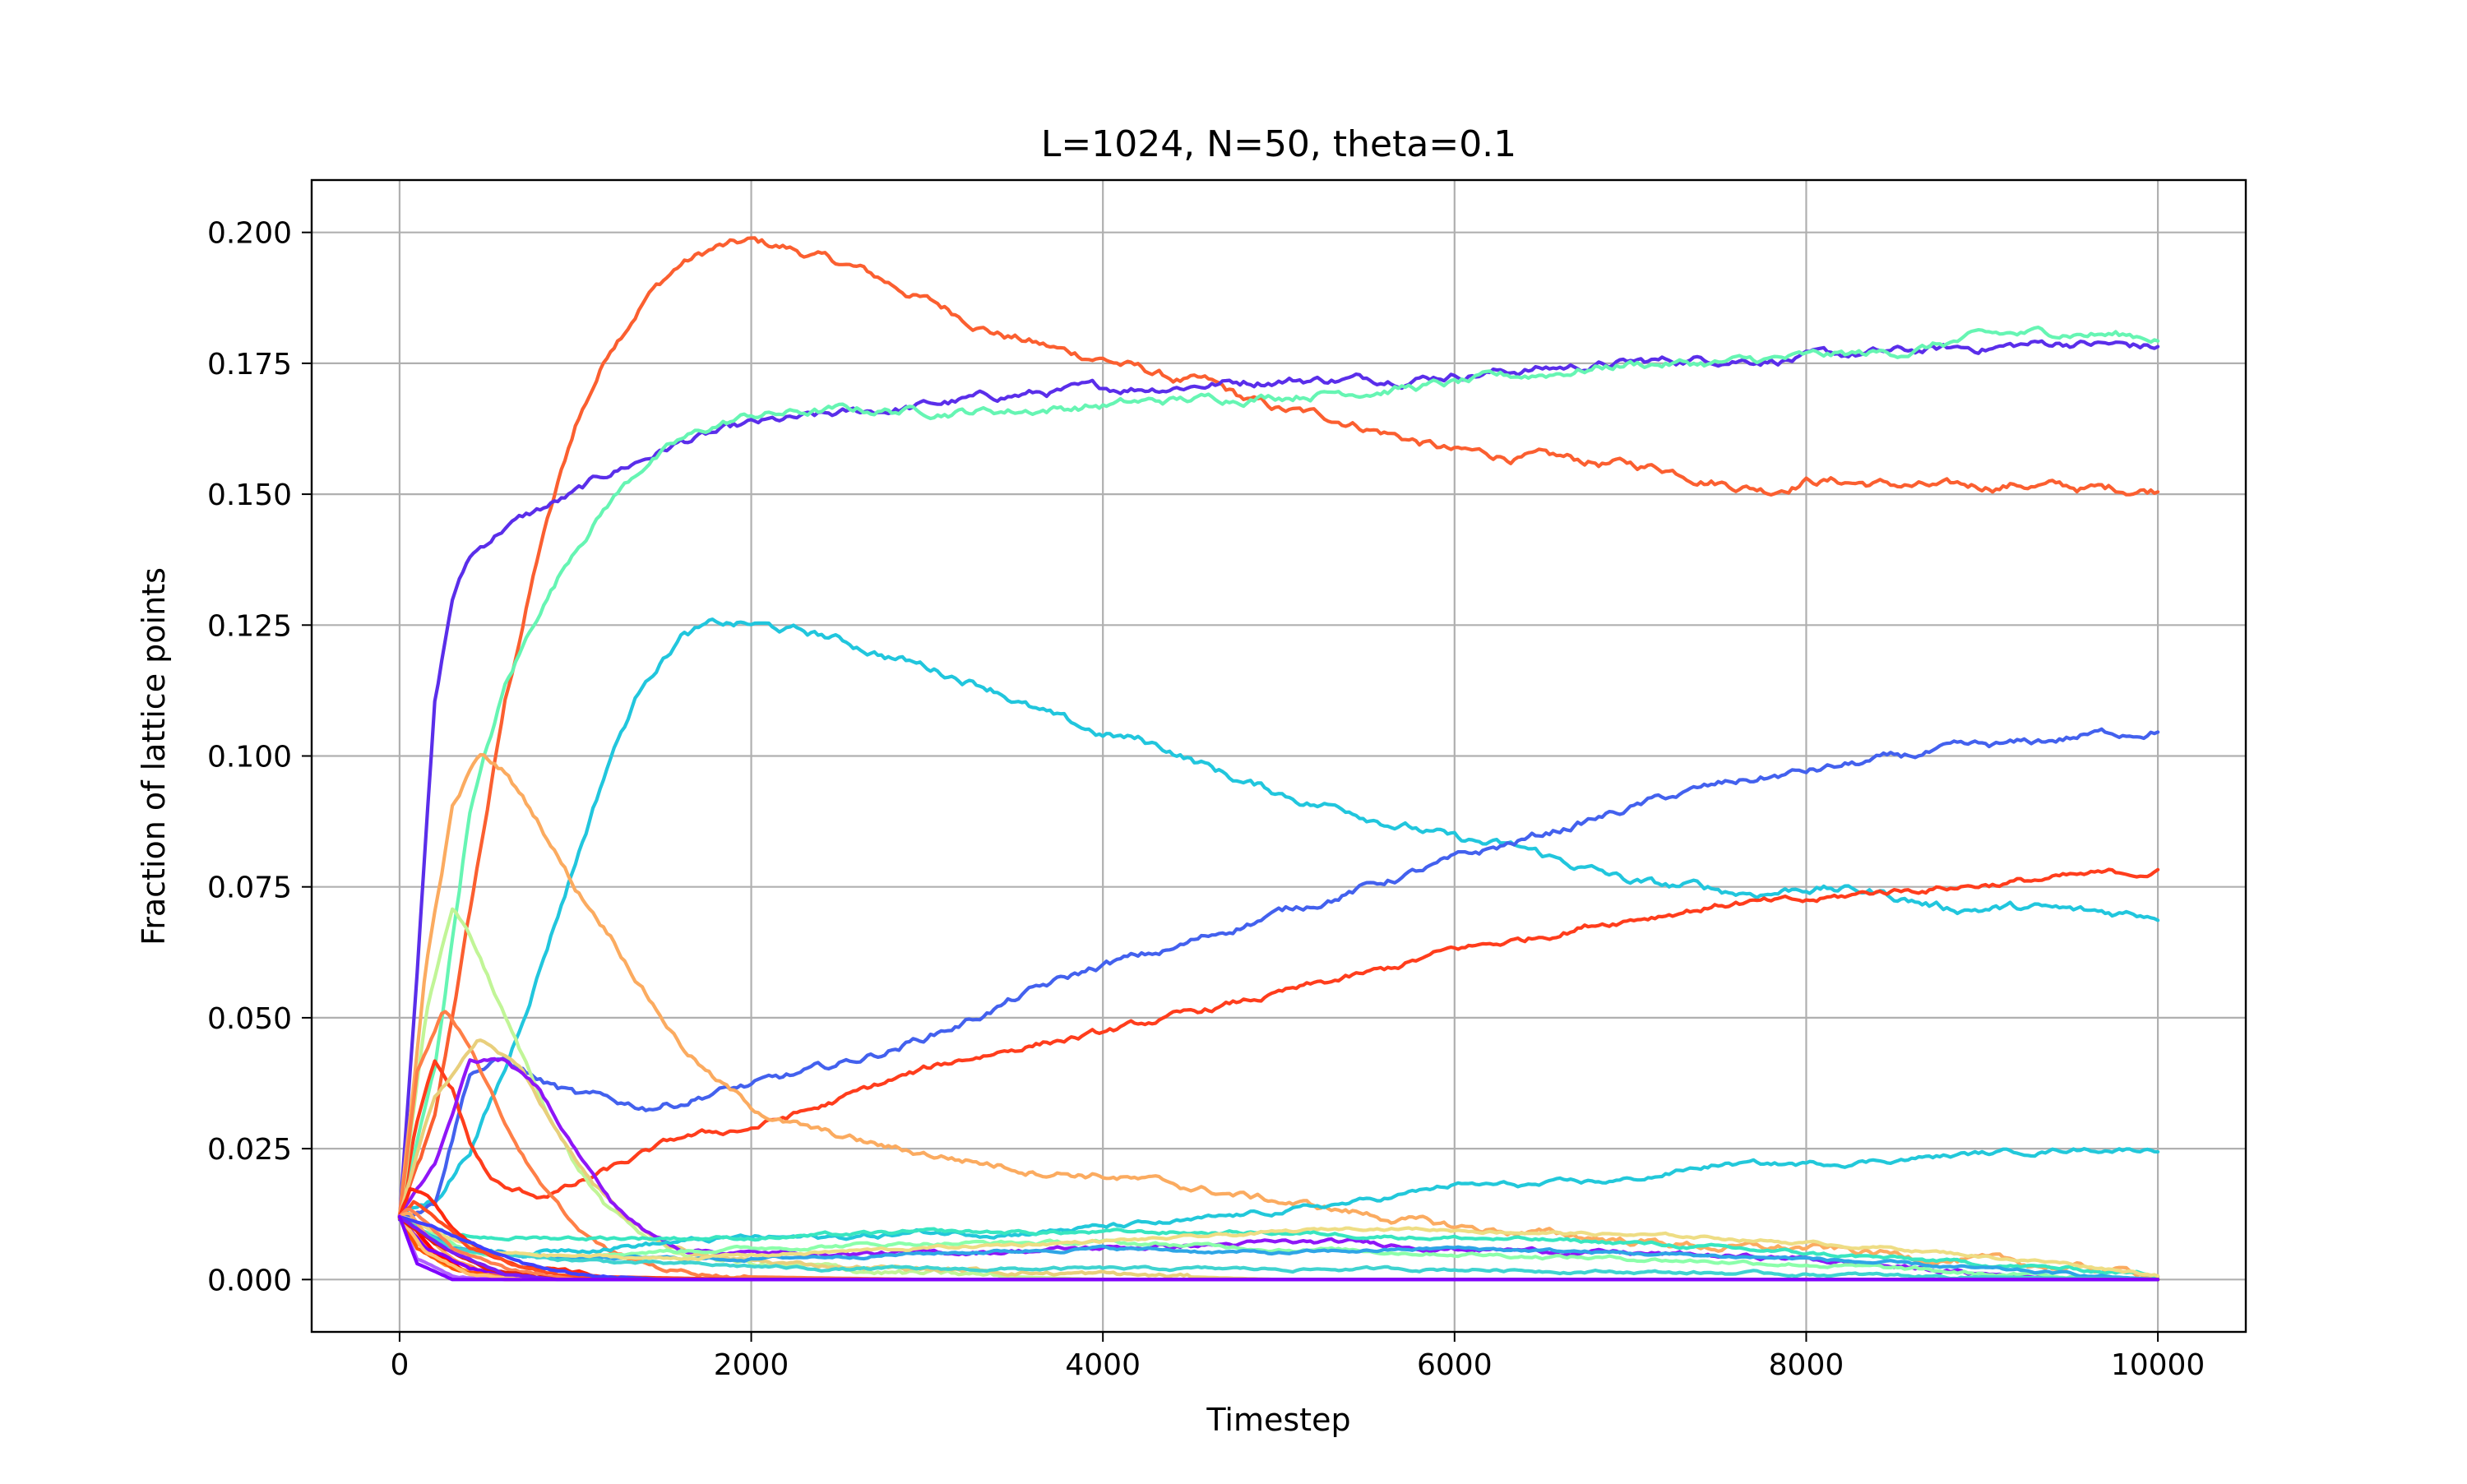  Describe the element at coordinates (1278, 1420) in the screenshot. I see `x-axis-label: Timestep` at that location.